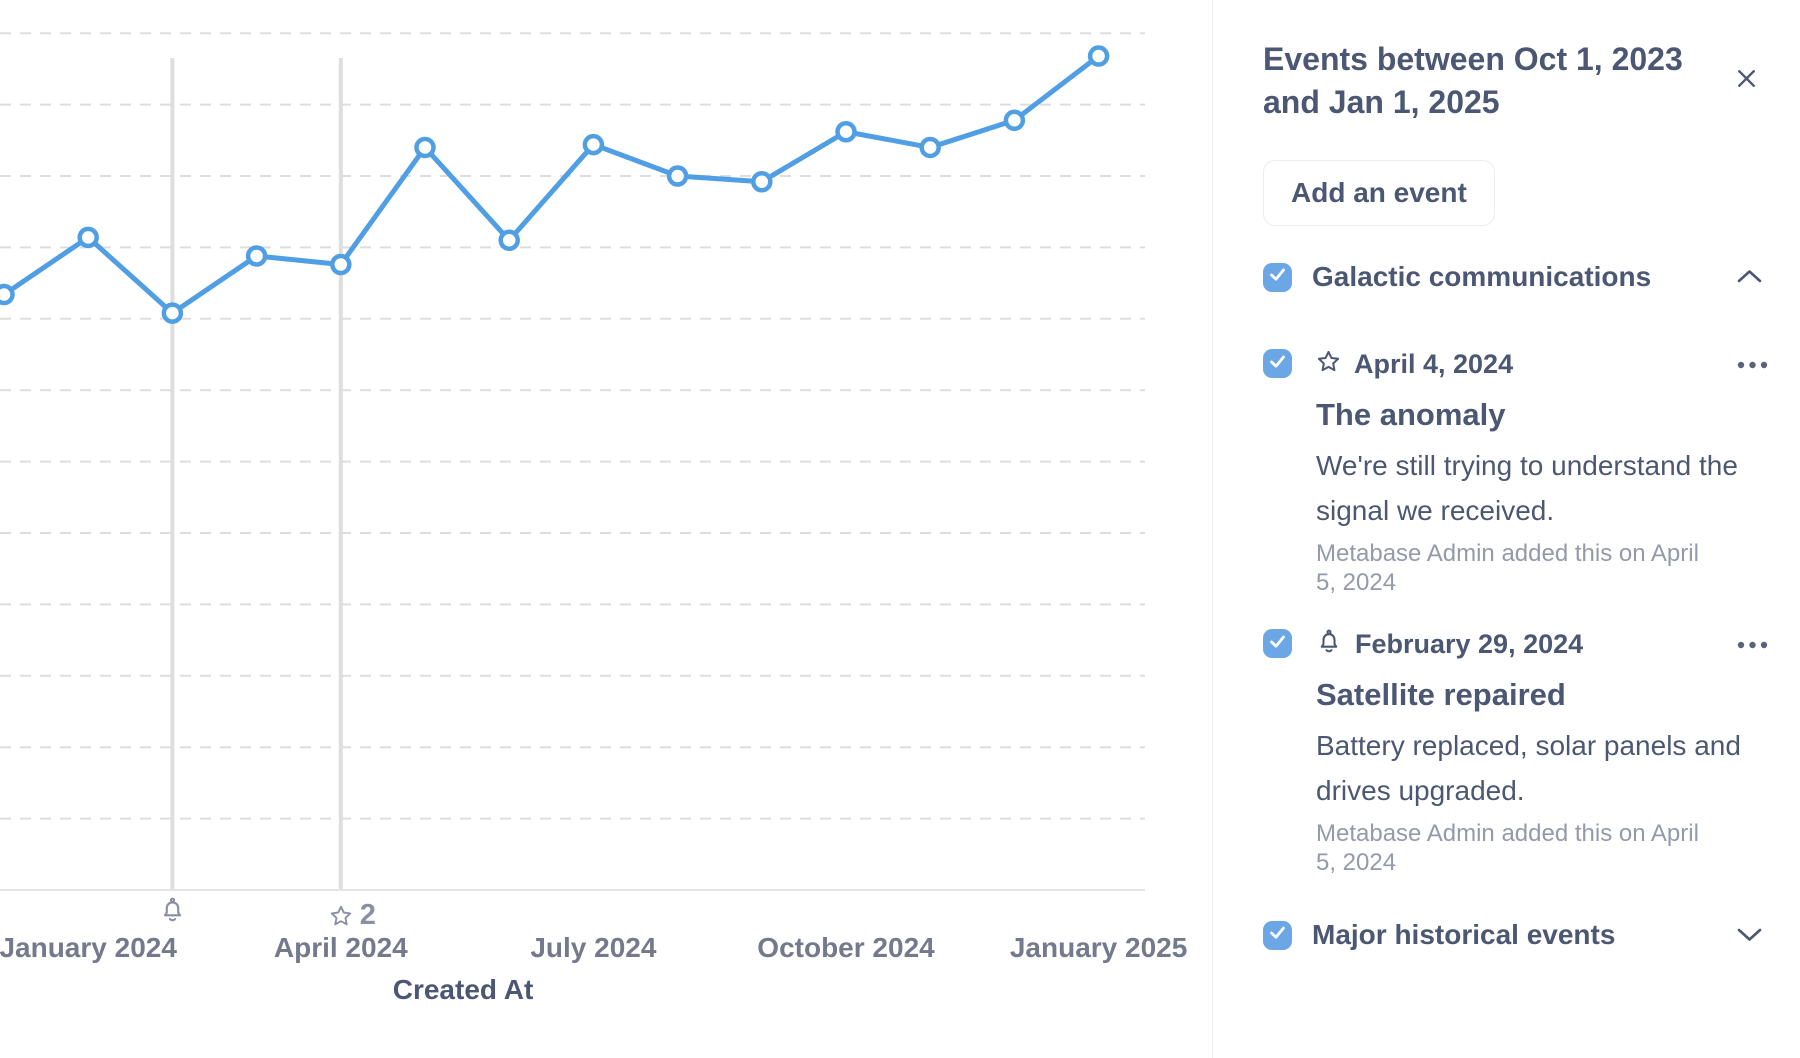  What do you see at coordinates (1543, 364) in the screenshot?
I see `event-date-row: April 4, 2024` at bounding box center [1543, 364].